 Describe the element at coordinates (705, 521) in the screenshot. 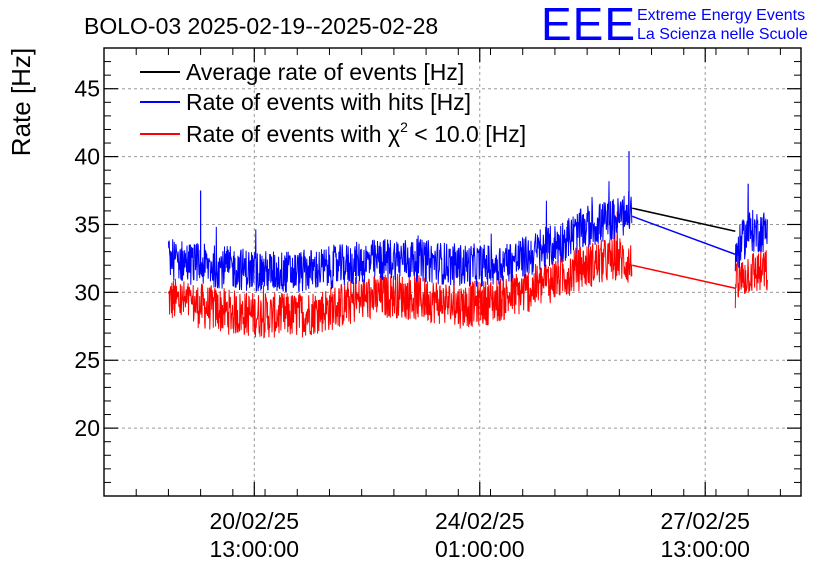

I see `x-tick-label-date: 27/02/25` at that location.